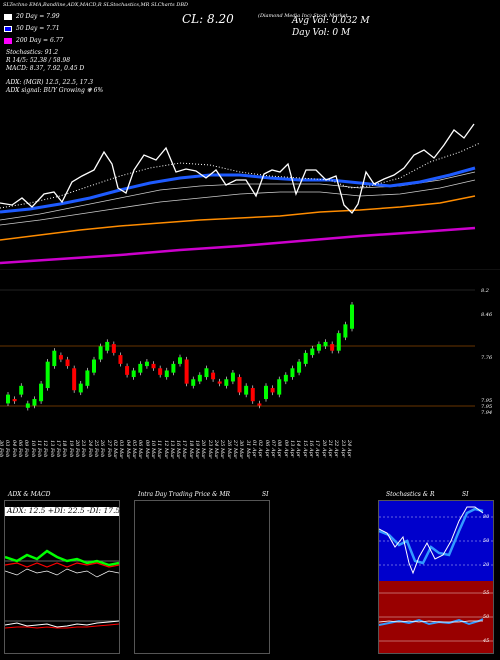 This screenshot has height=660, width=500. What do you see at coordinates (152, 449) in the screenshot?
I see `date-label: 10 Mar` at bounding box center [152, 449].